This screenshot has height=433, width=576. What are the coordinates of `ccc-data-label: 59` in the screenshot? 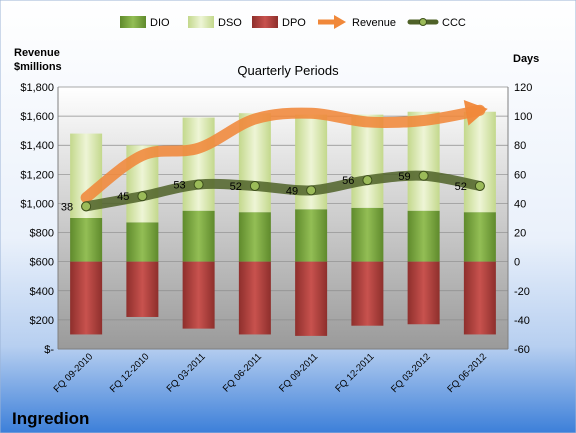 It's located at (404, 177).